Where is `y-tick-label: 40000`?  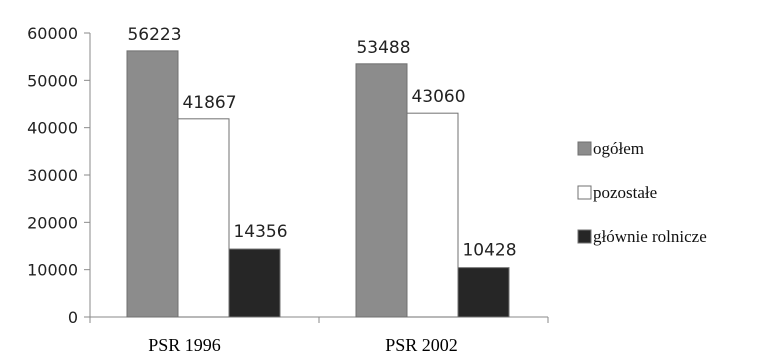
y-tick-label: 40000 is located at coordinates (52, 128).